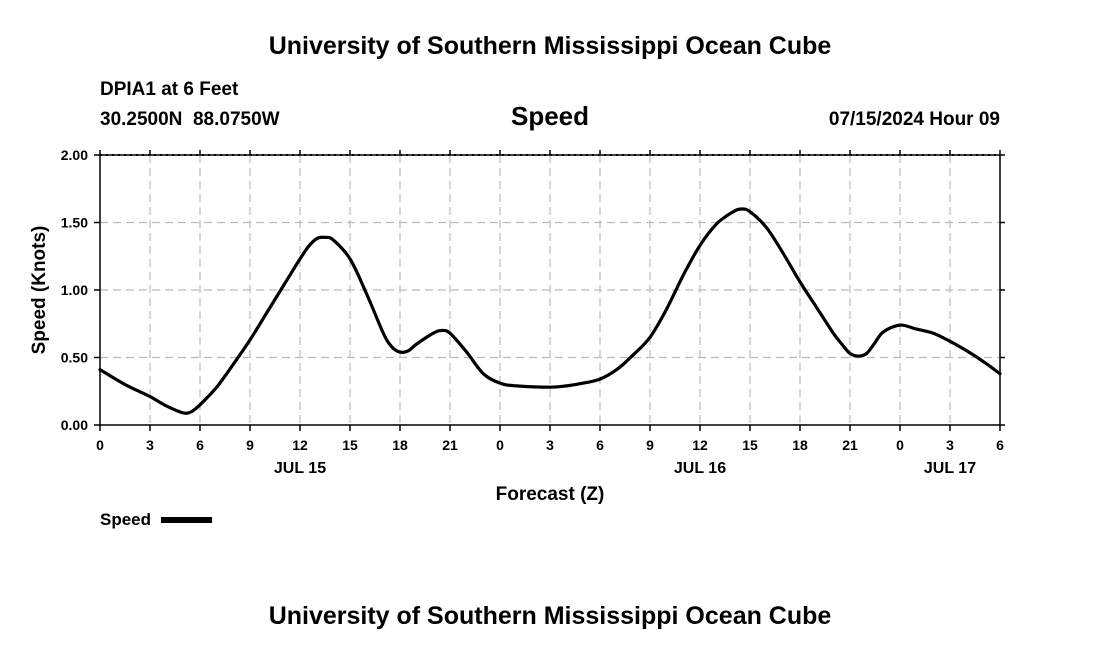  What do you see at coordinates (950, 468) in the screenshot?
I see `date-label: JUL 17` at bounding box center [950, 468].